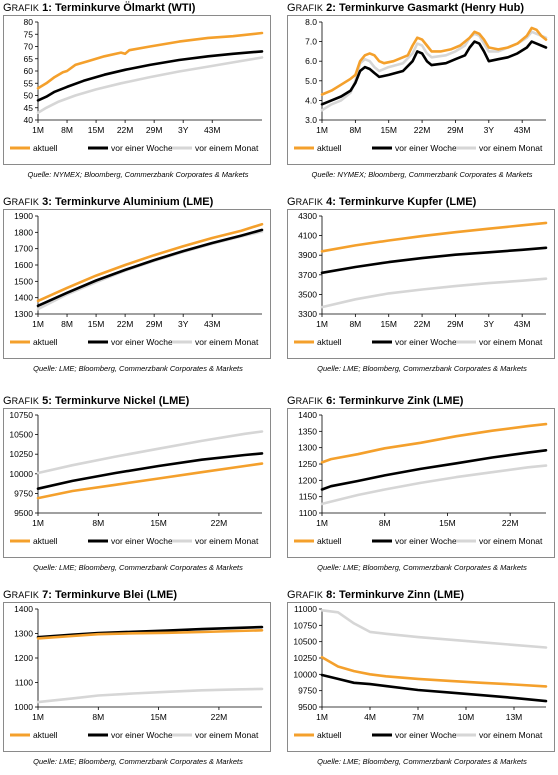 This screenshot has height=775, width=558. I want to click on y-tick-label: 3900, so click(307, 255).